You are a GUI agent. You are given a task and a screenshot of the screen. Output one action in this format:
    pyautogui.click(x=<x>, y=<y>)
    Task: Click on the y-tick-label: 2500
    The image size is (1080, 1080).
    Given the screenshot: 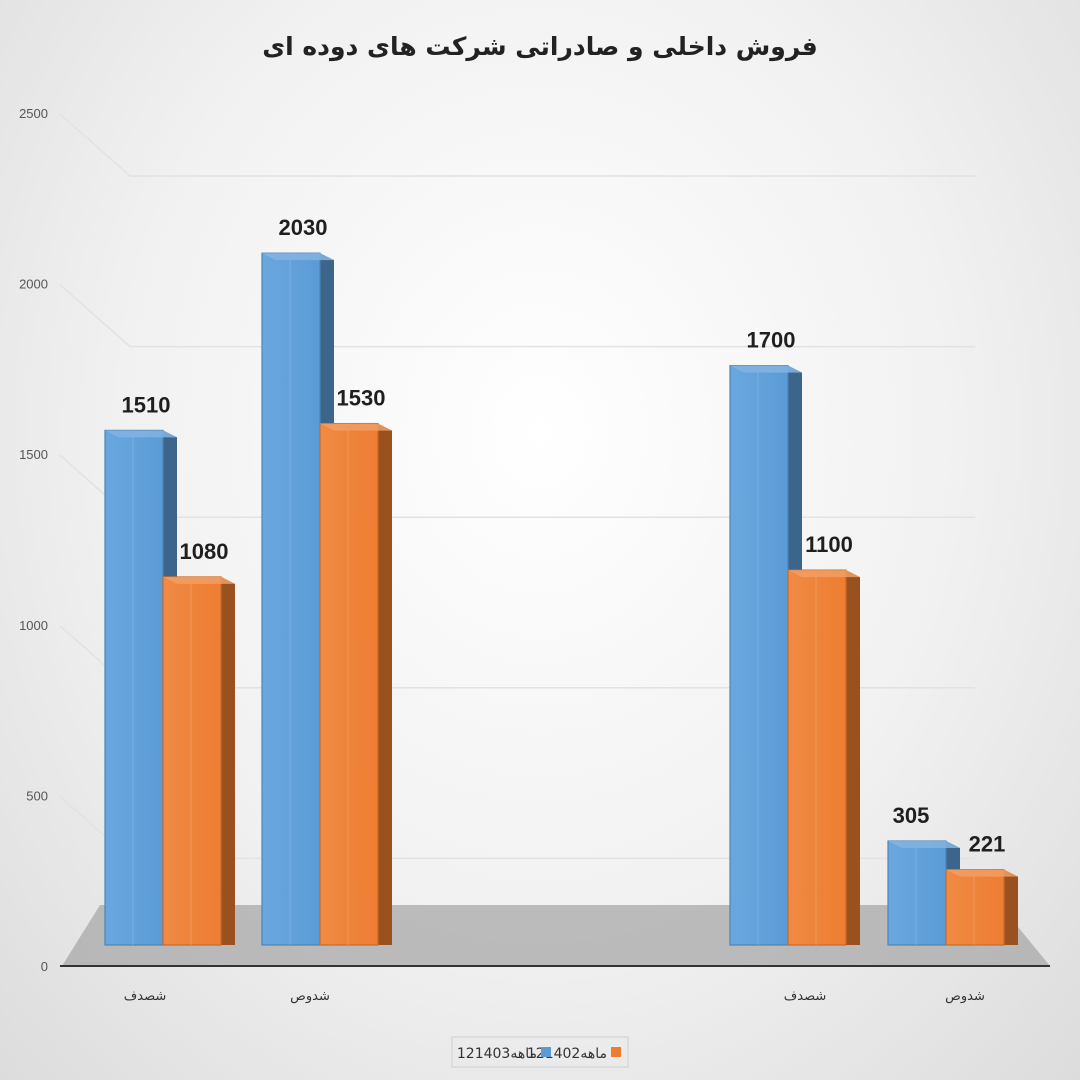 What is the action you would take?
    pyautogui.click(x=33, y=113)
    